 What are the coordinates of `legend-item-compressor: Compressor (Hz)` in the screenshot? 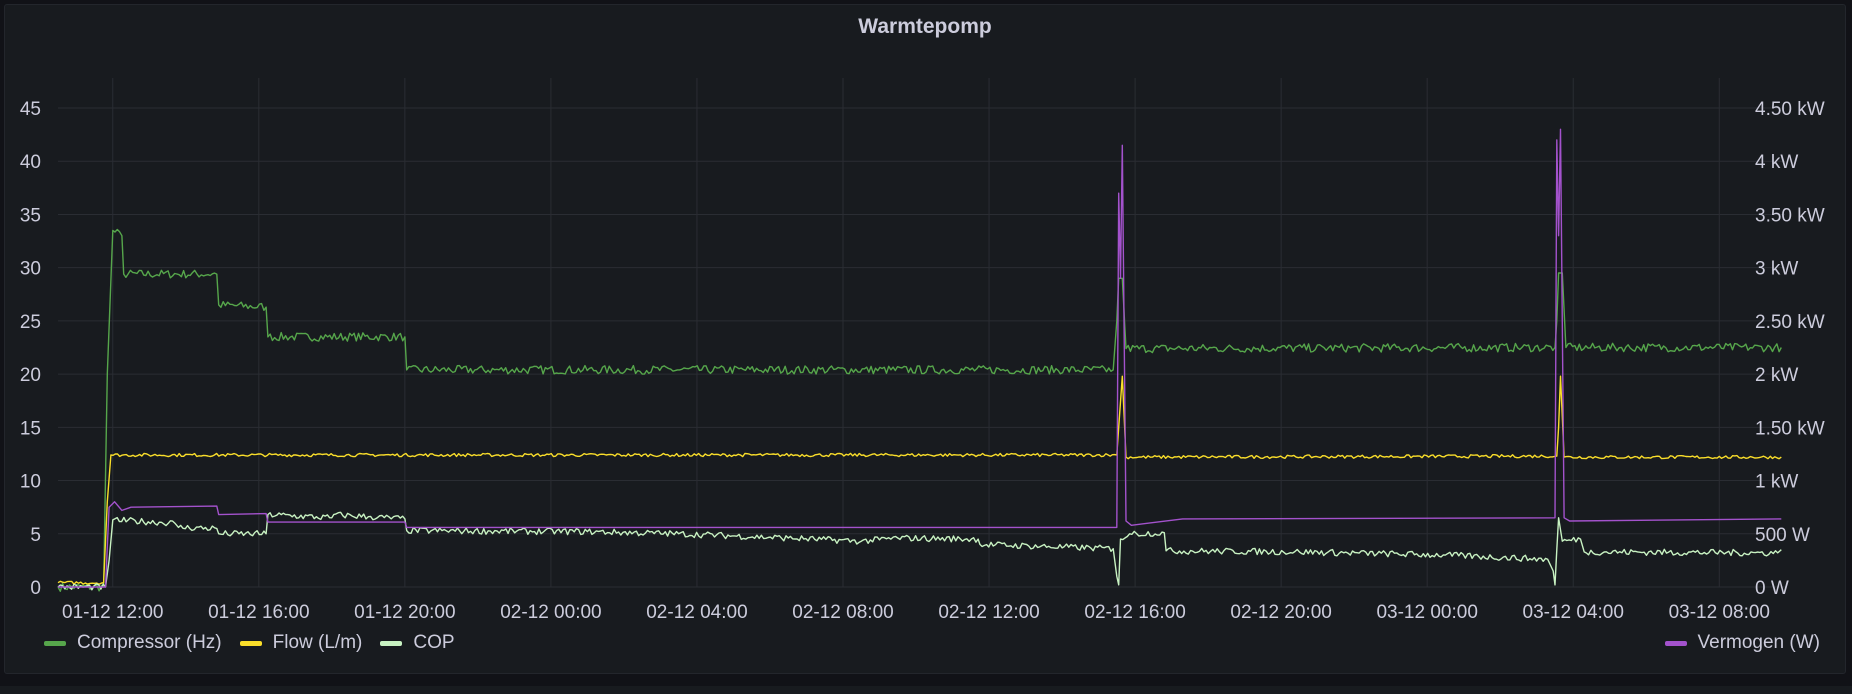 It's located at (133, 643).